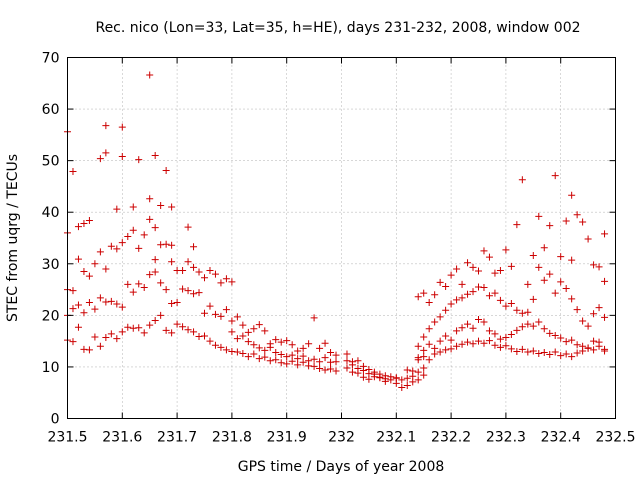 Image resolution: width=640 pixels, height=480 pixels. Describe the element at coordinates (341, 438) in the screenshot. I see `x-tick-label: 232` at that location.